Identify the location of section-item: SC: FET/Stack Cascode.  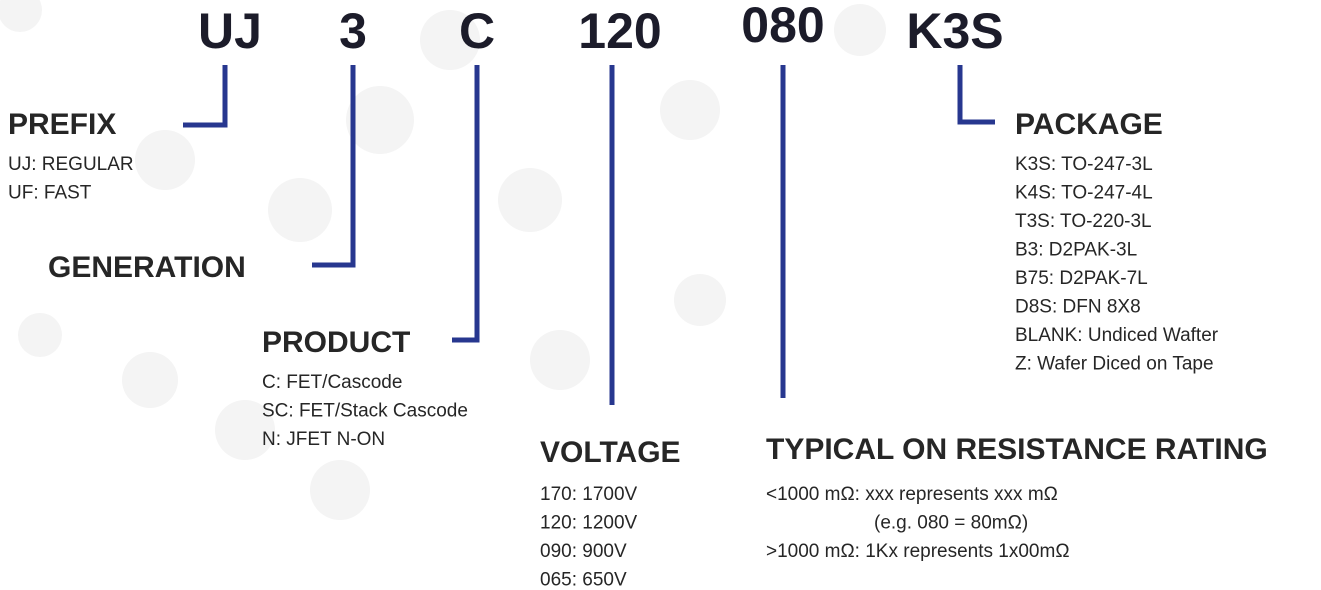
(365, 411).